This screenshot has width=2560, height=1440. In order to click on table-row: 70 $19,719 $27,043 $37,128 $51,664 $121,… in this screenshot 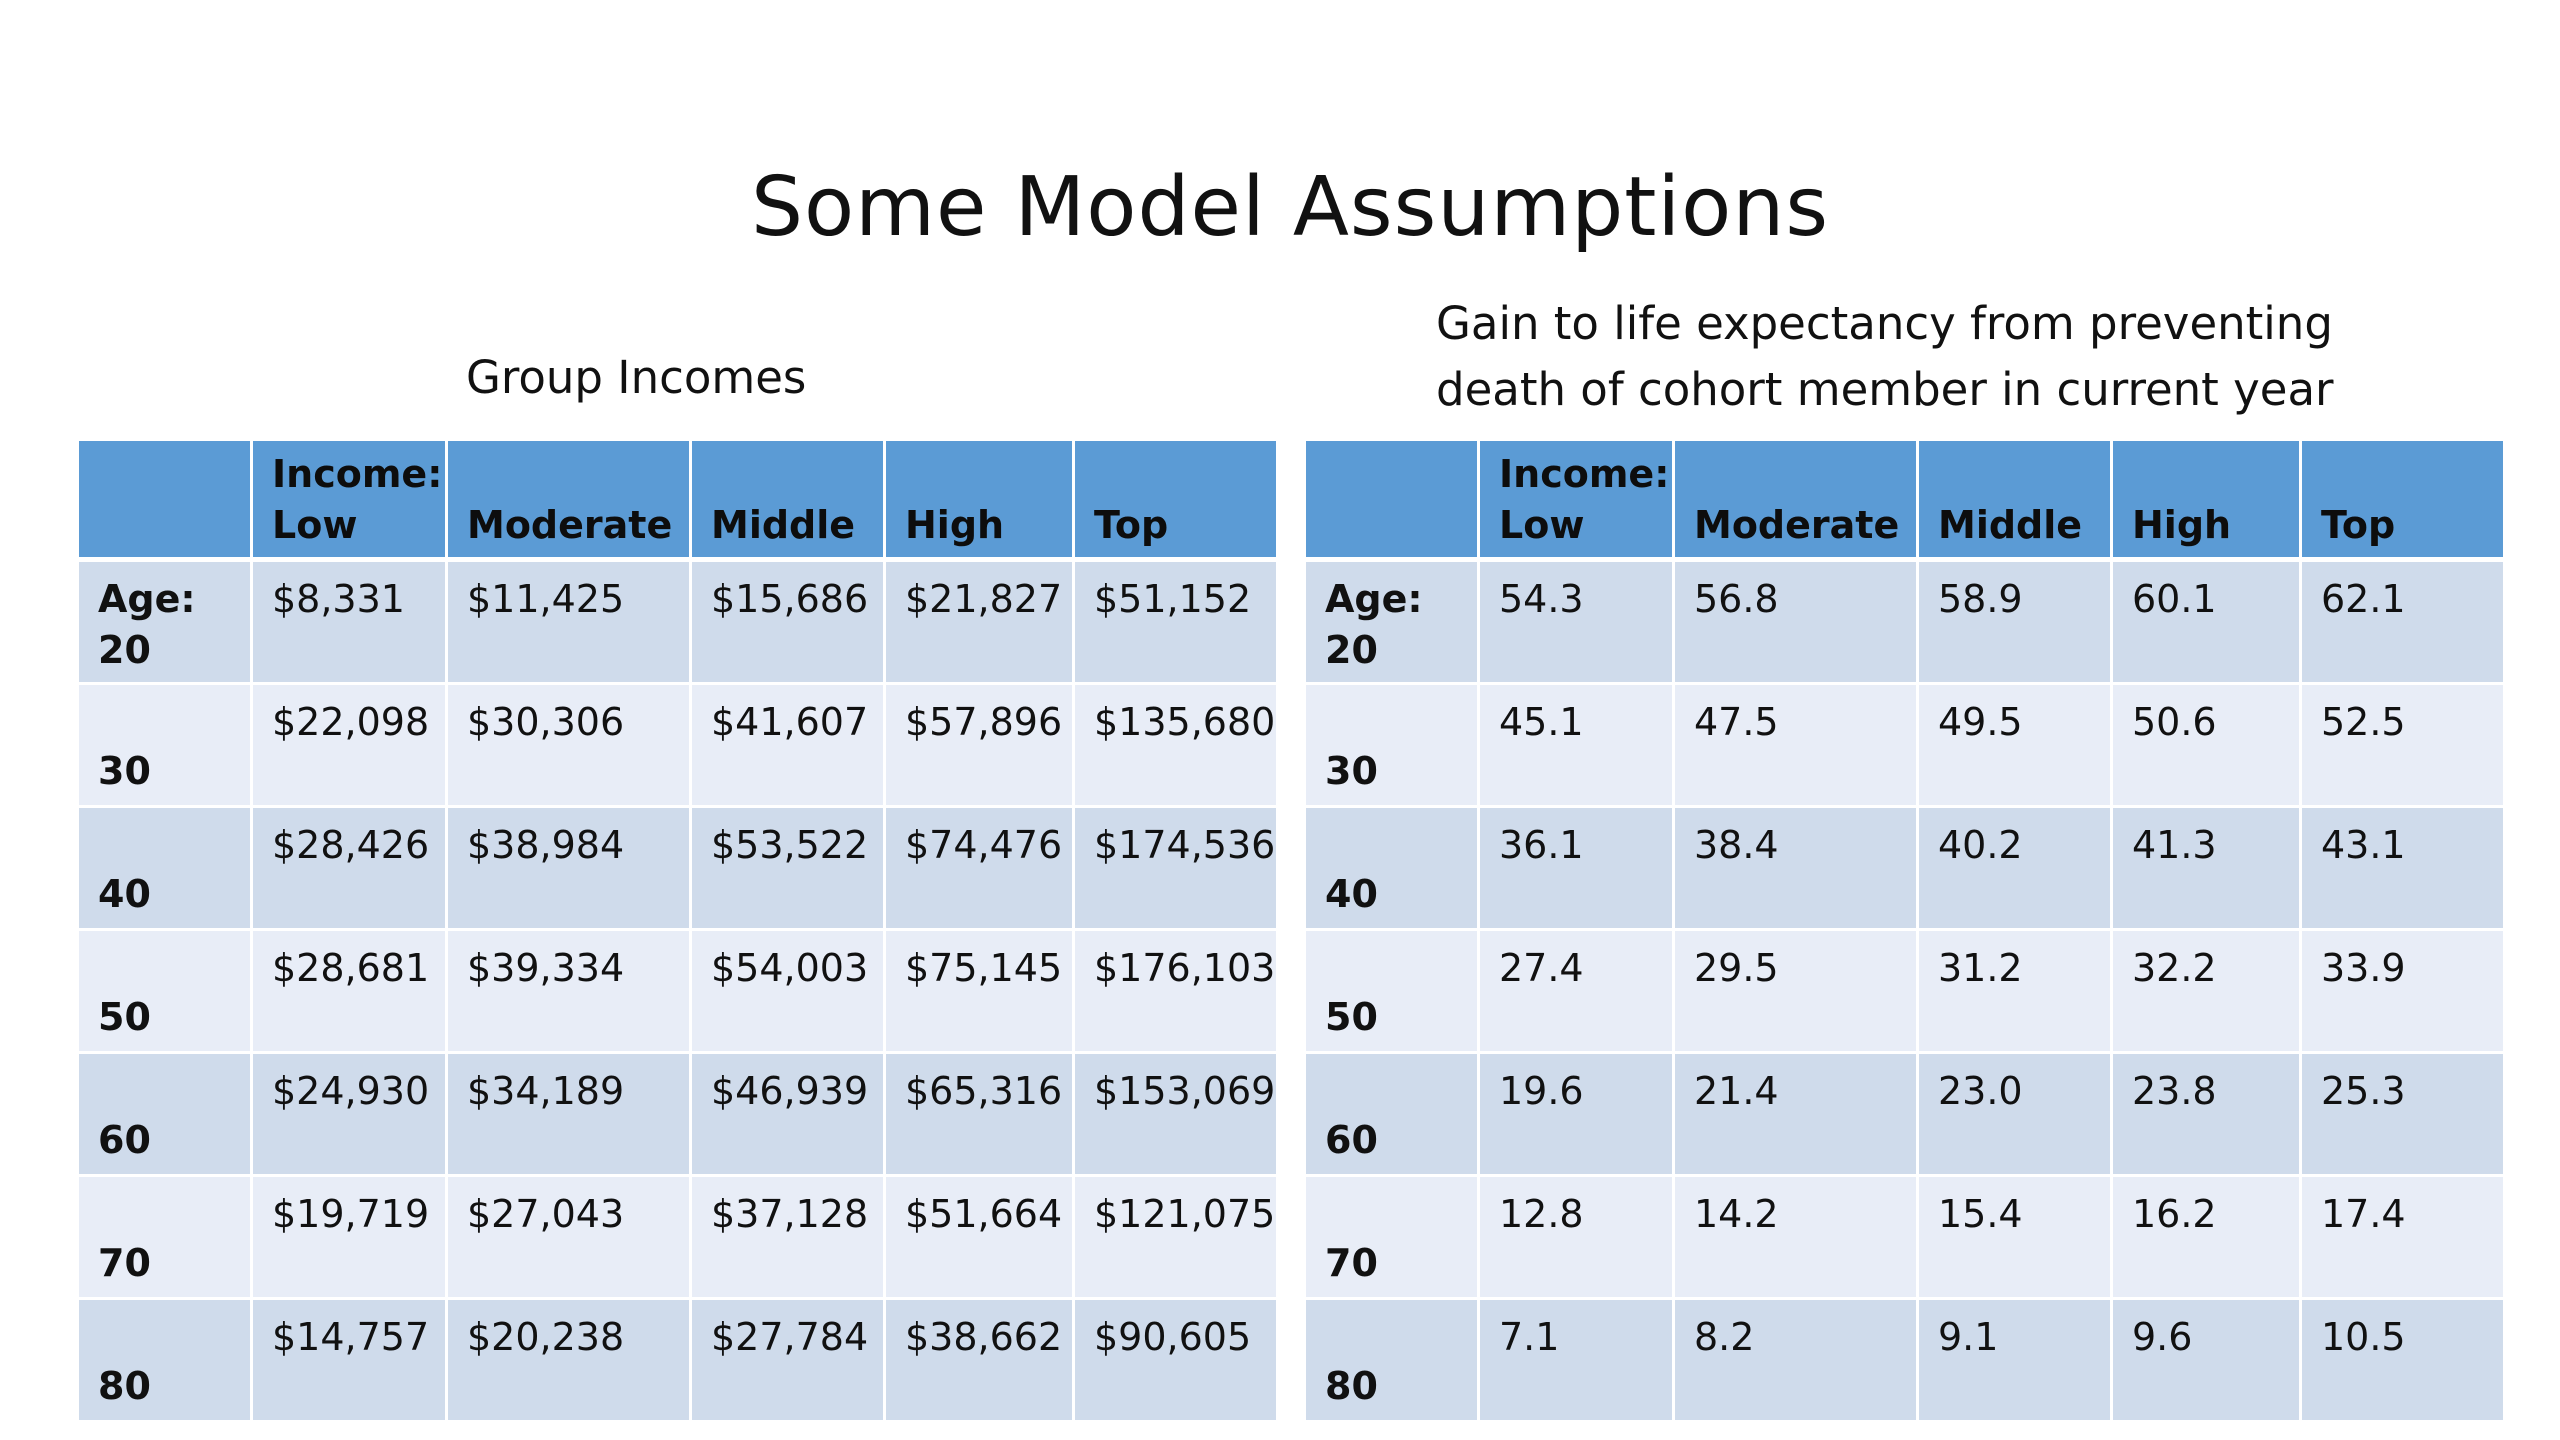, I will do `click(677, 1238)`.